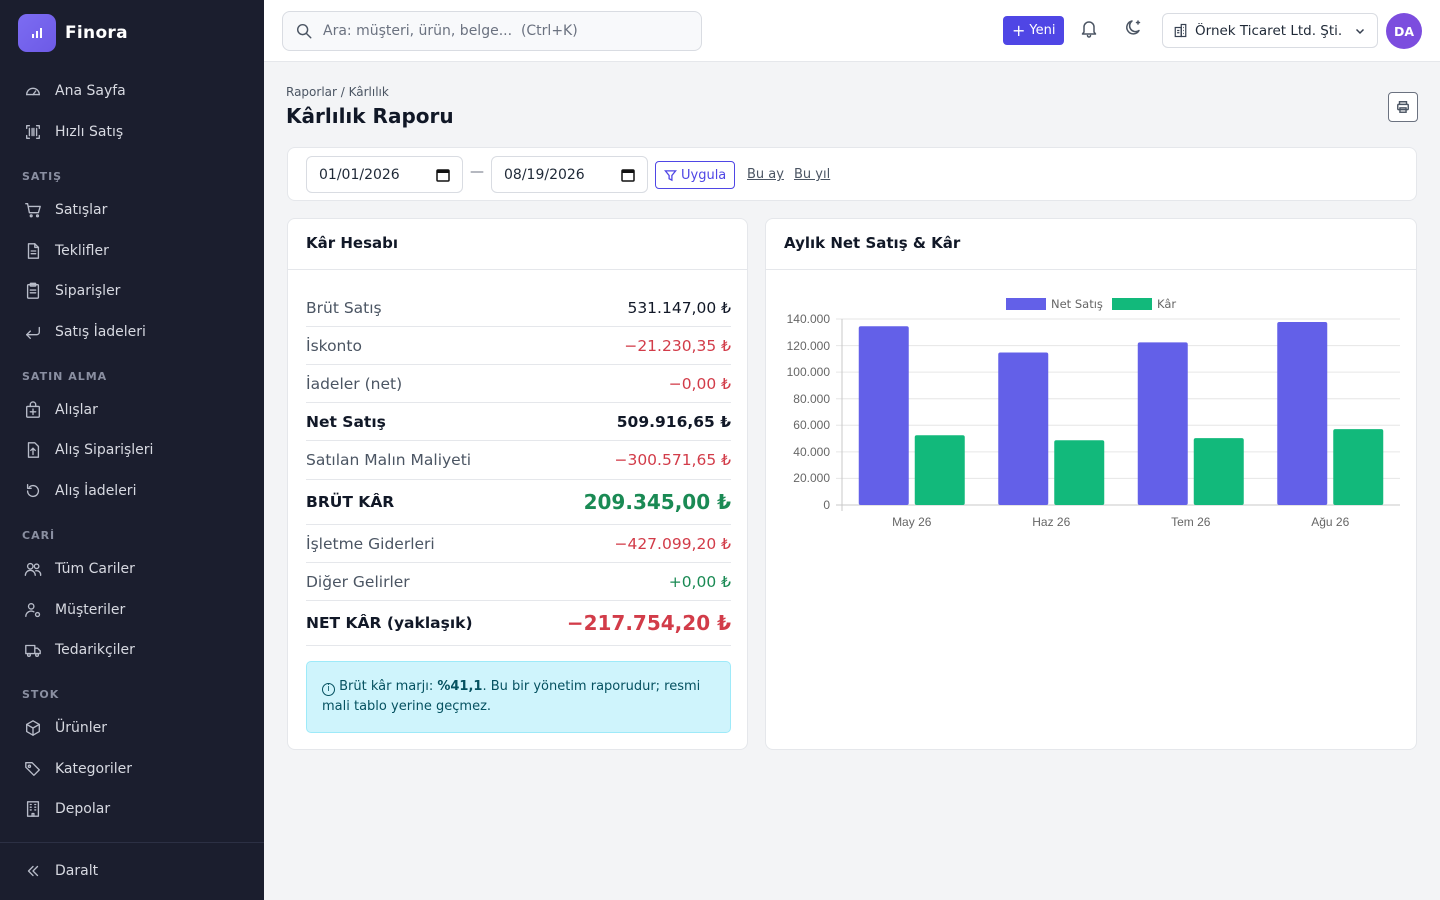 The height and width of the screenshot is (900, 1440). What do you see at coordinates (677, 345) in the screenshot?
I see `profit-row-value: −21.230,35 ₺` at bounding box center [677, 345].